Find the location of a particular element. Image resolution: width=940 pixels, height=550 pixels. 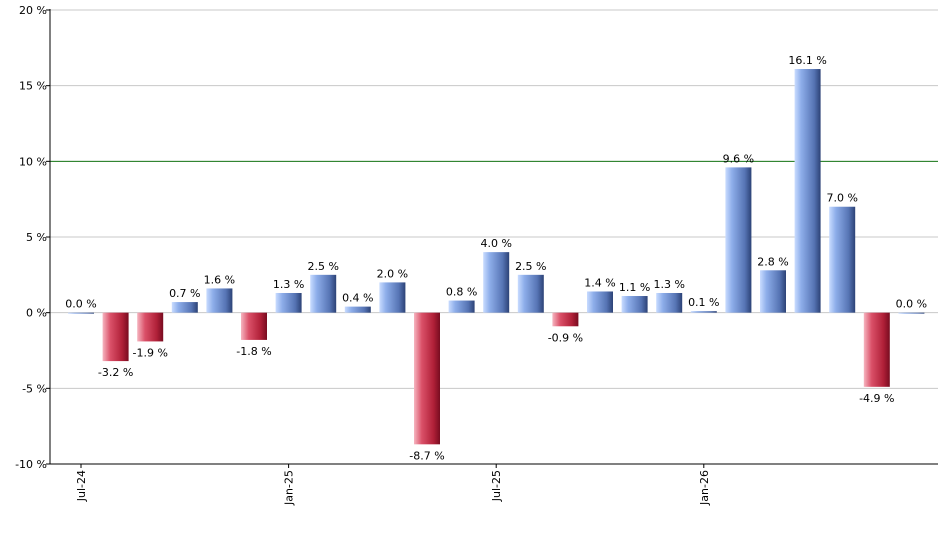

y-tick-labels: 20 % 15 % 10 % 5 % 0 % -5 % -10 % is located at coordinates (32, 237).